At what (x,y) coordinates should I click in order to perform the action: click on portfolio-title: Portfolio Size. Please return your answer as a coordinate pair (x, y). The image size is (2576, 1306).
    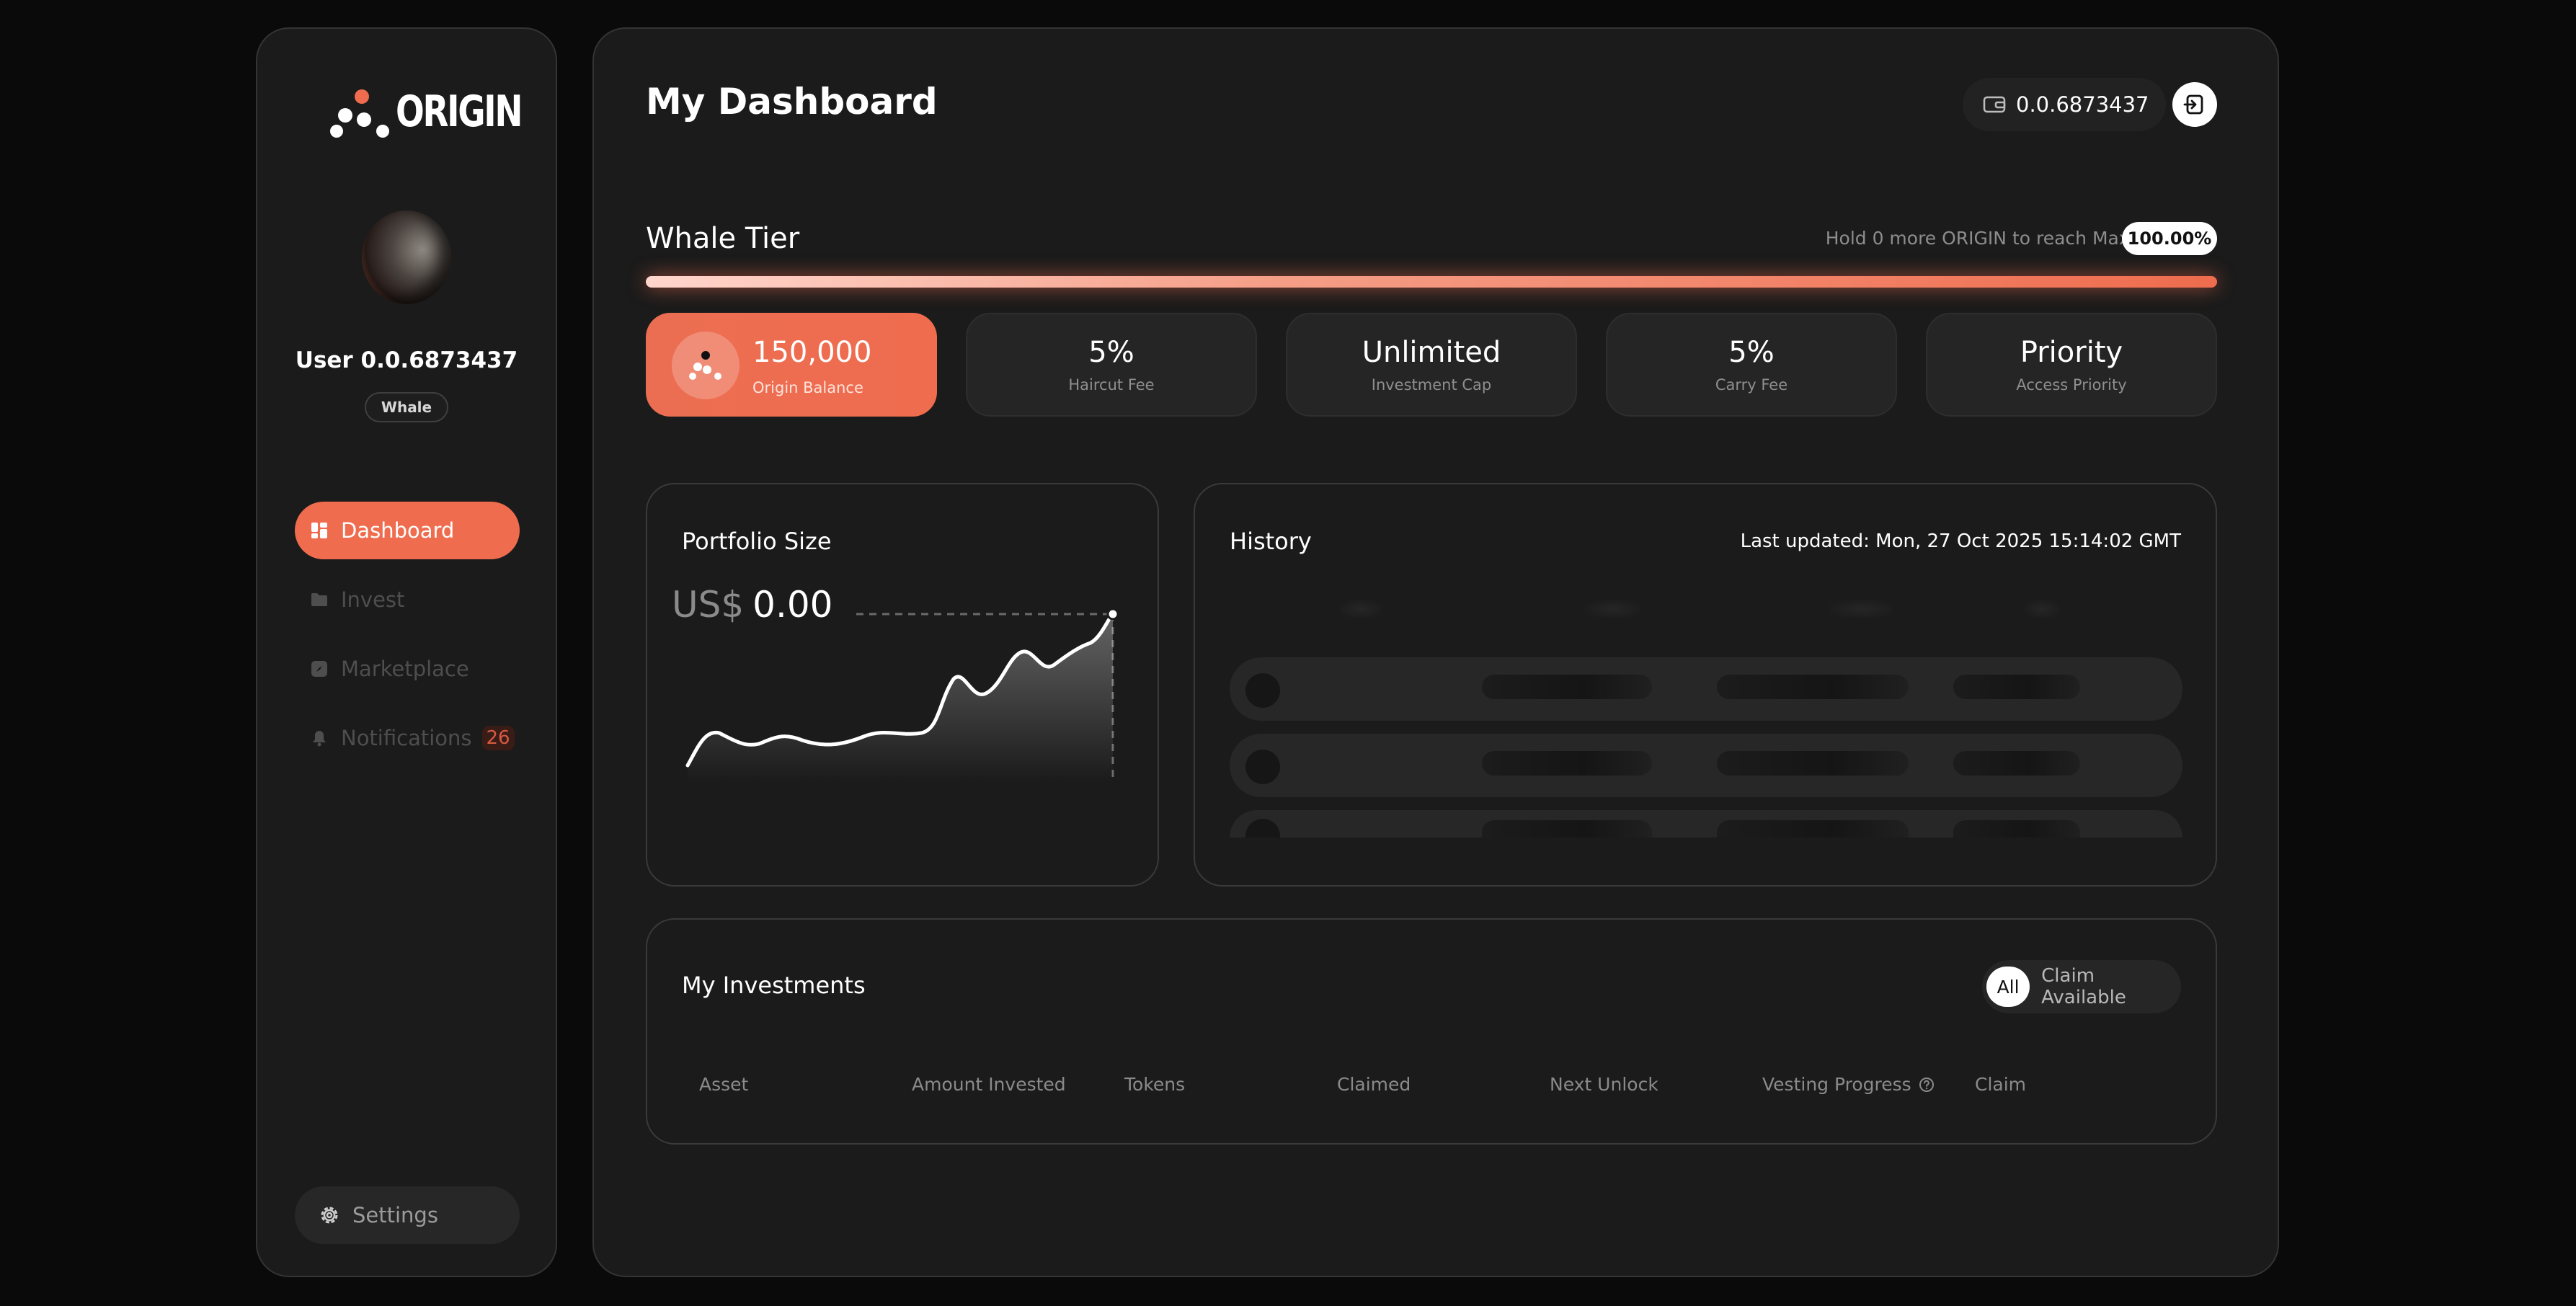
    Looking at the image, I should click on (757, 542).